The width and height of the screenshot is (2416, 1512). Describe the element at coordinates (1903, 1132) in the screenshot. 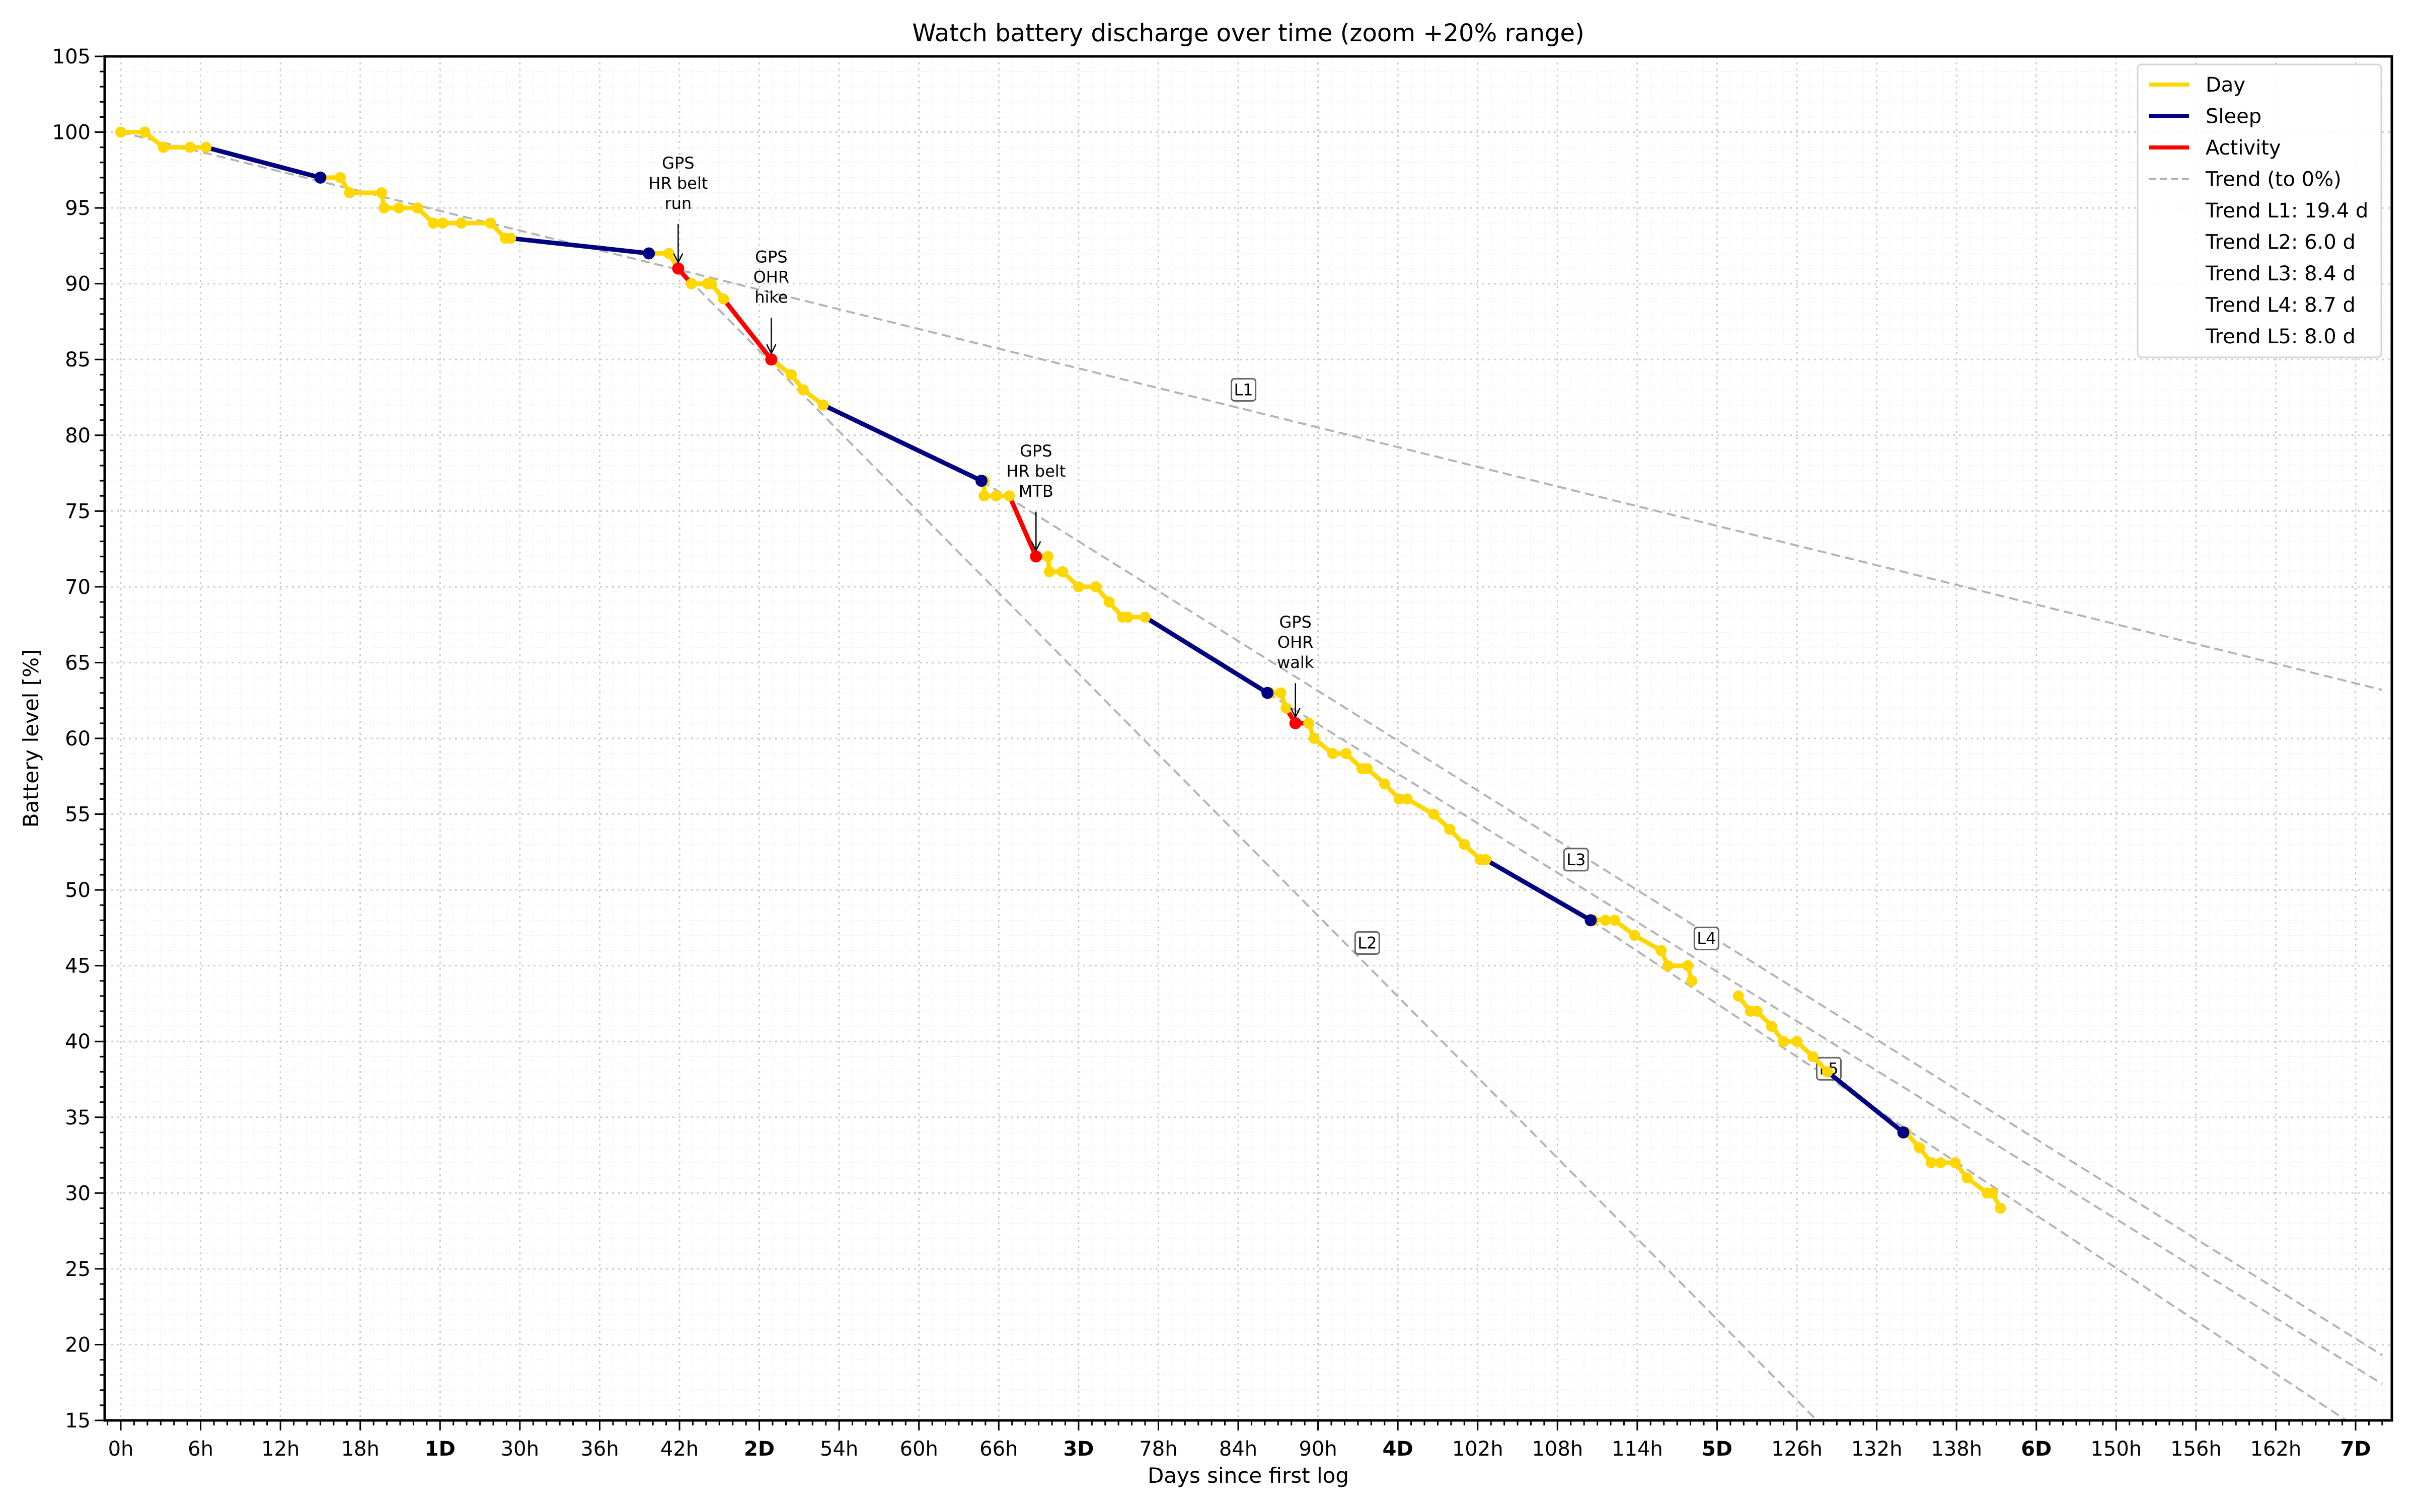

I see `sleep-point` at that location.